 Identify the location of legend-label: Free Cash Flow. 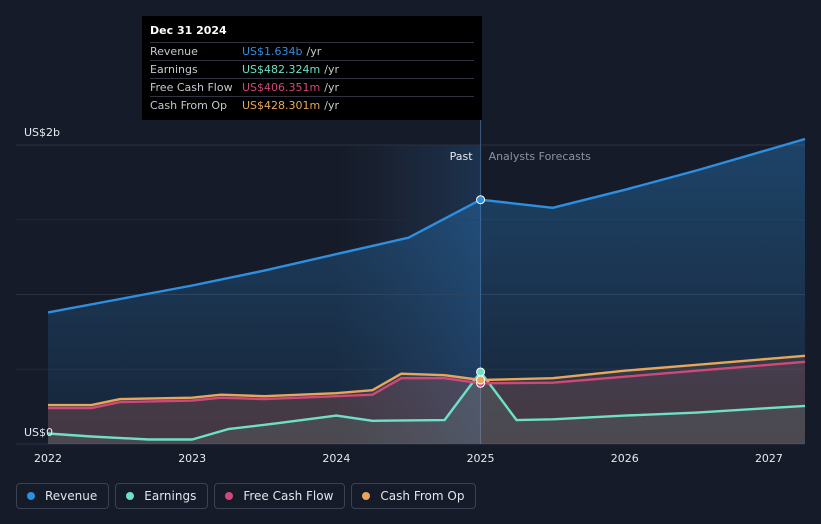
(288, 496).